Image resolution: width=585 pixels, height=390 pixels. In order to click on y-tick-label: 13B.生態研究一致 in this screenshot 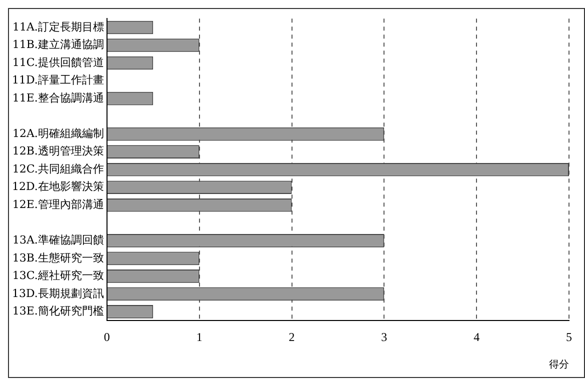, I will do `click(58, 257)`.